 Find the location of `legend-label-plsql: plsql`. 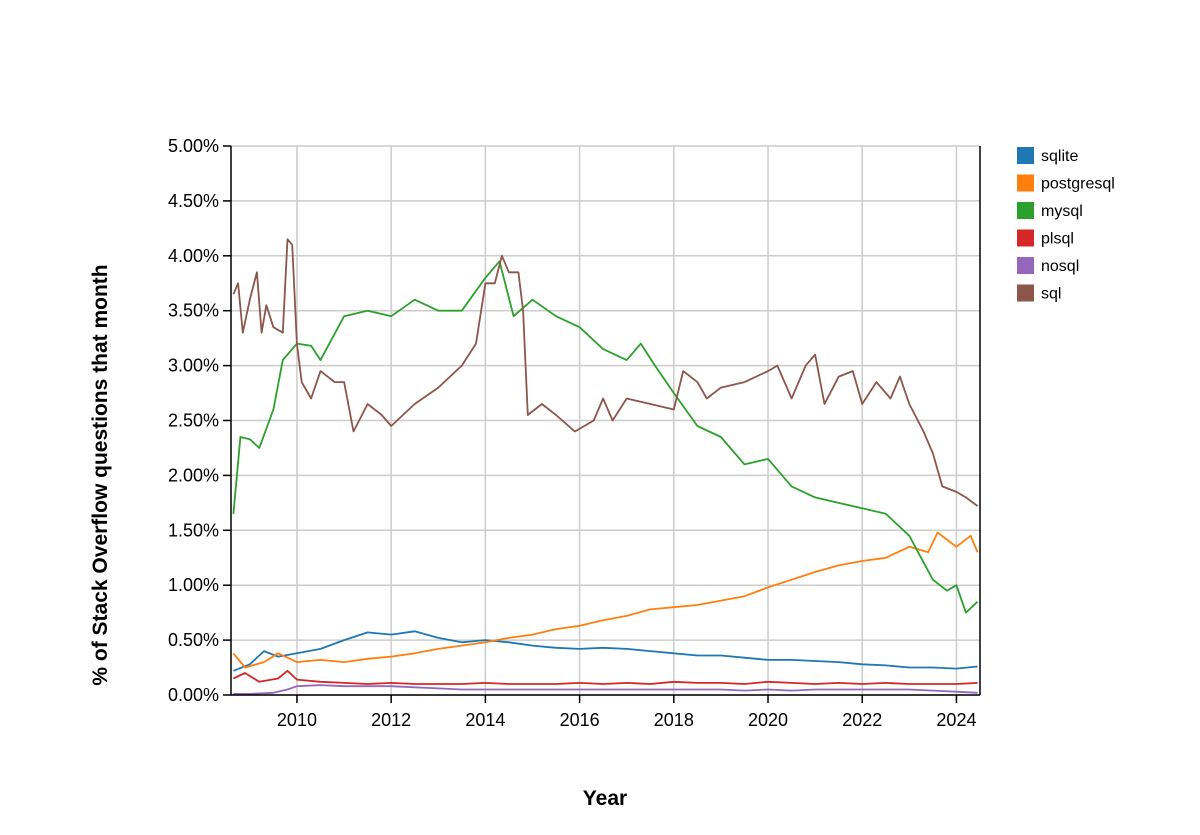

legend-label-plsql: plsql is located at coordinates (1057, 239).